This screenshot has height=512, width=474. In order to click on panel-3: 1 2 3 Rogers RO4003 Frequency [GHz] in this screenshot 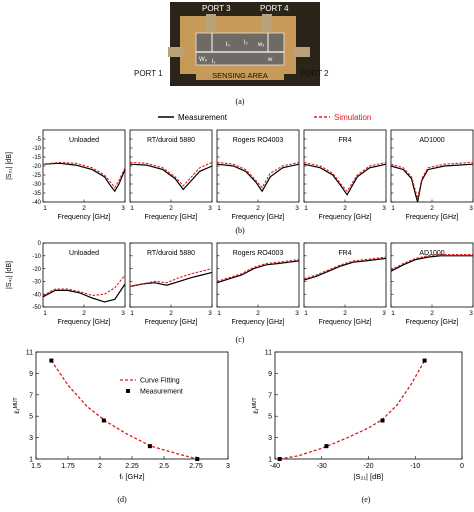, I will do `click(258, 175)`.